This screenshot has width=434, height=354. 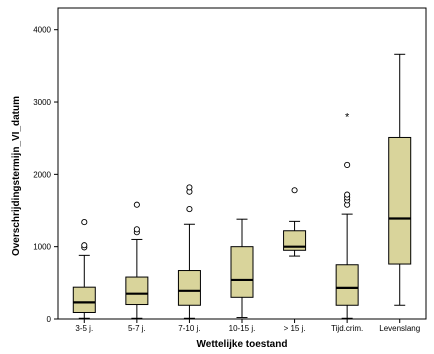 I want to click on x-tick-label: 10-15 j., so click(x=242, y=328).